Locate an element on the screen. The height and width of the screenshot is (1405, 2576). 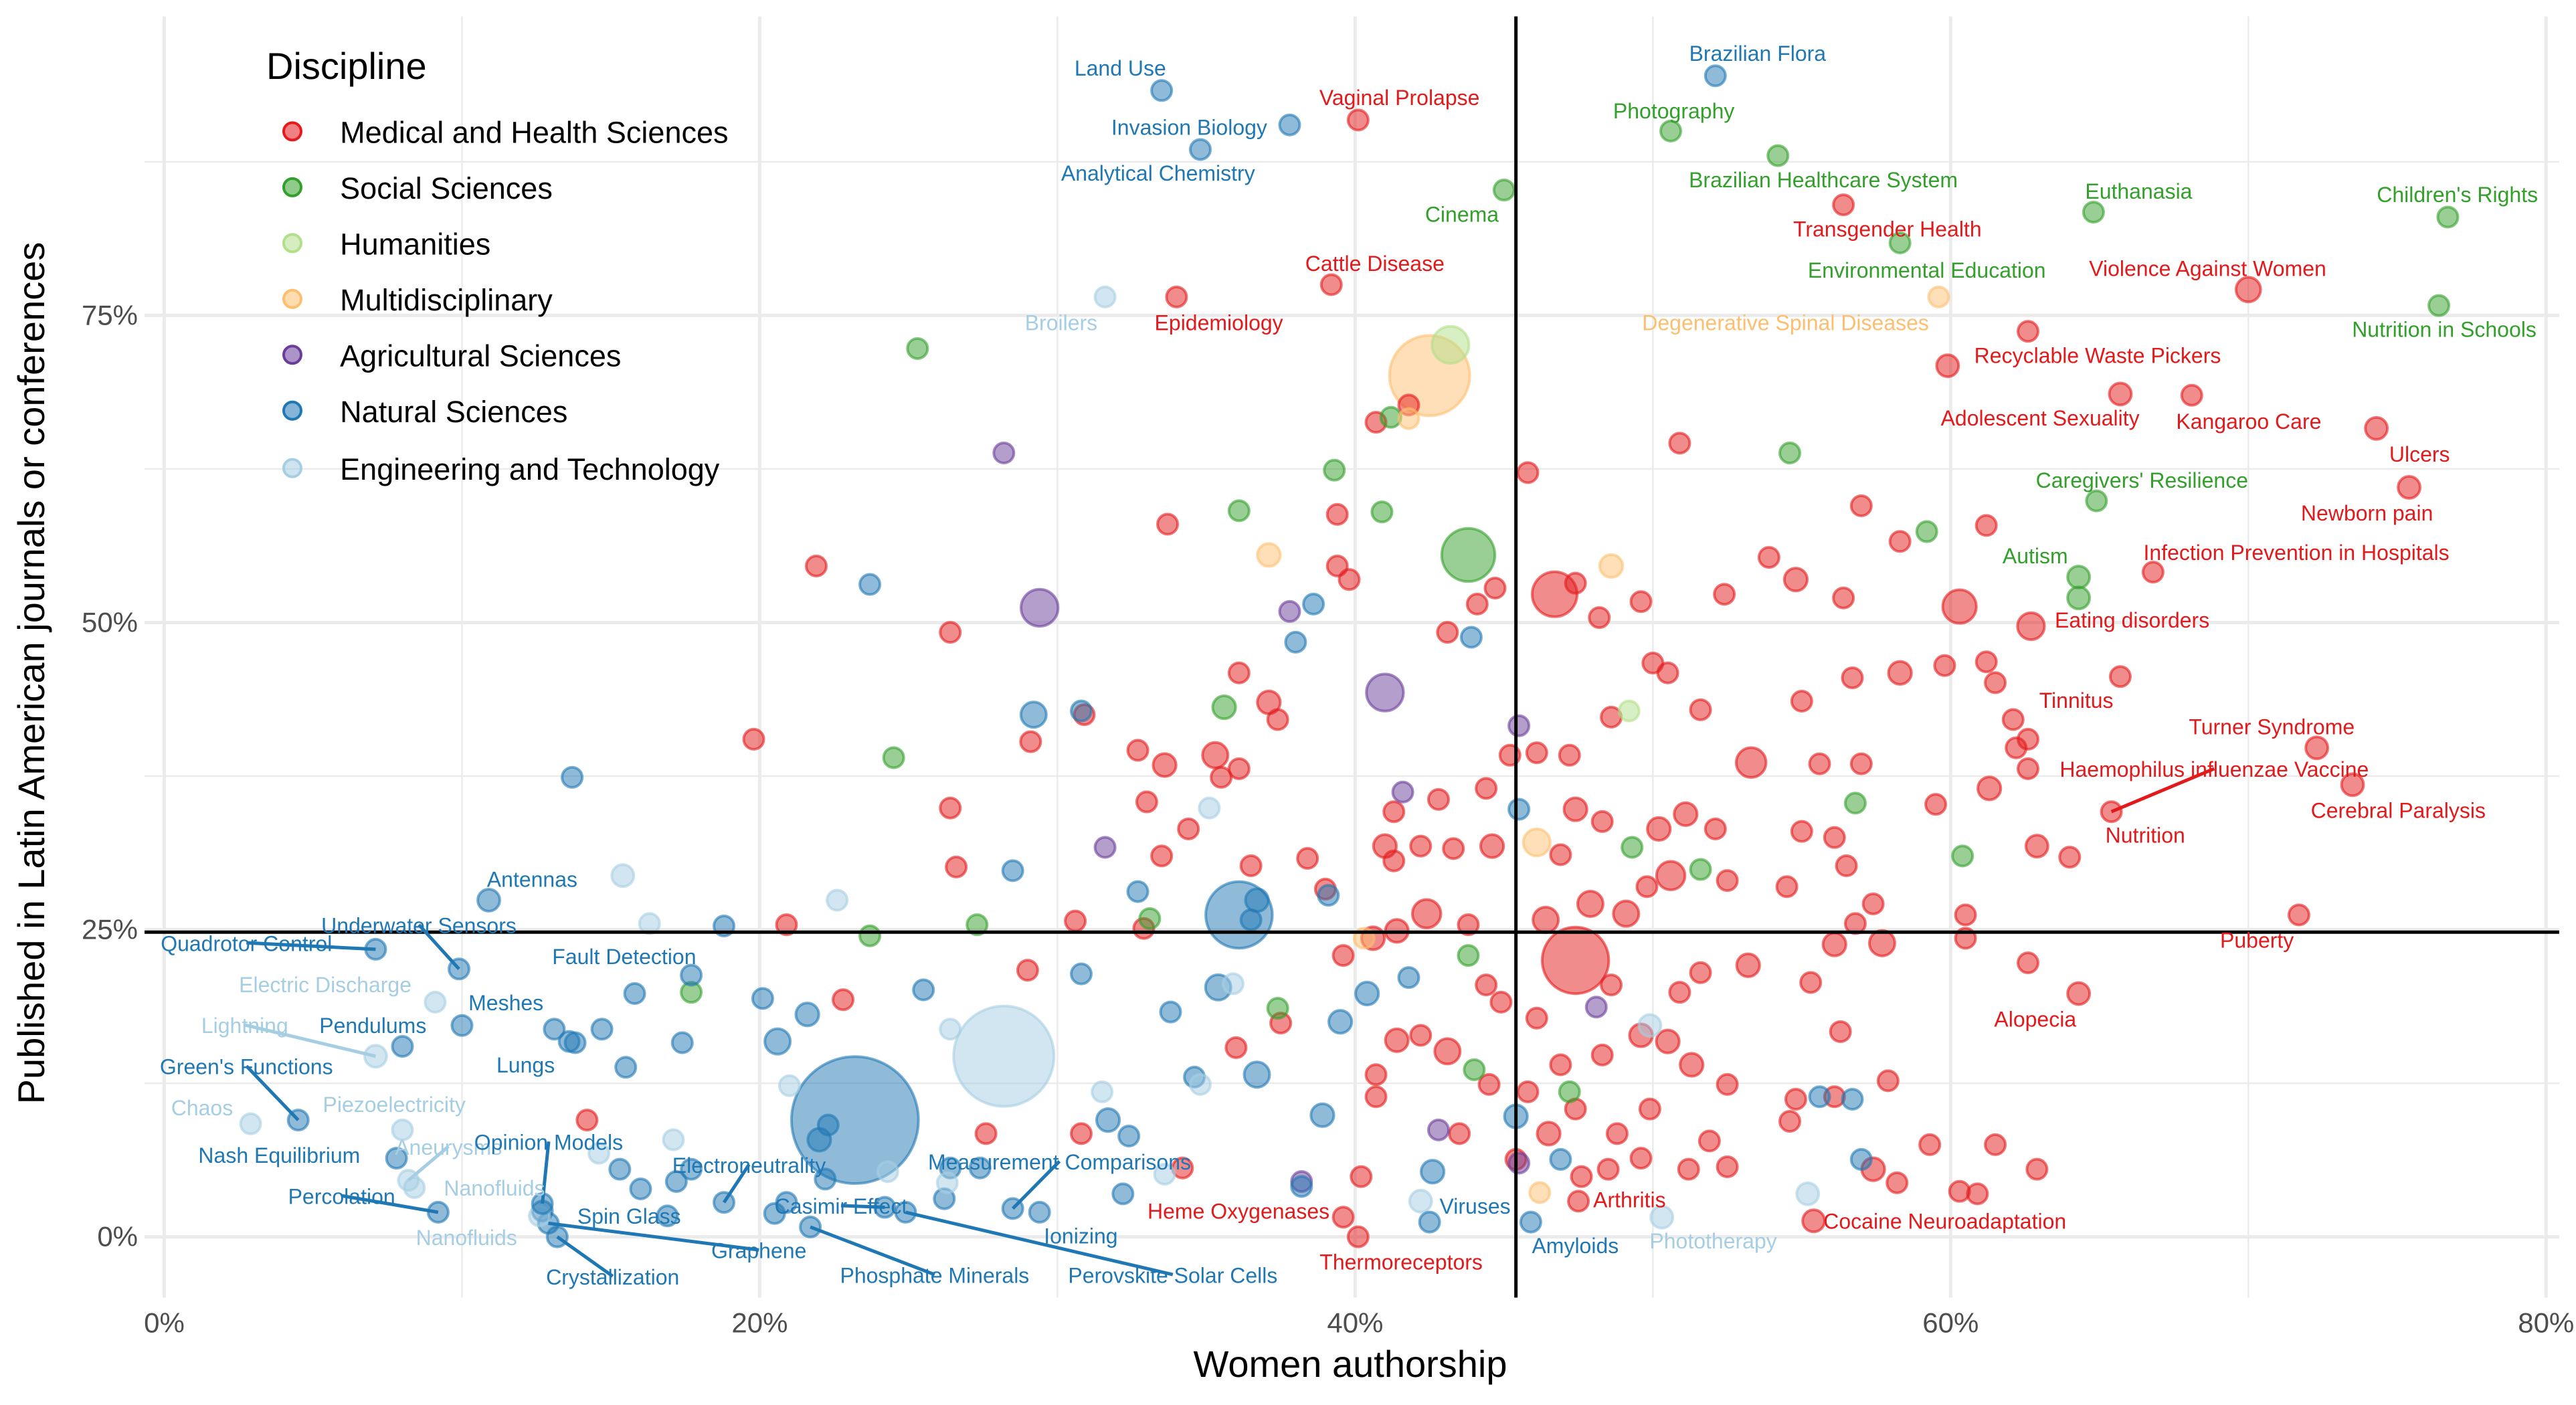
x-tick-label: 40% is located at coordinates (1355, 1322).